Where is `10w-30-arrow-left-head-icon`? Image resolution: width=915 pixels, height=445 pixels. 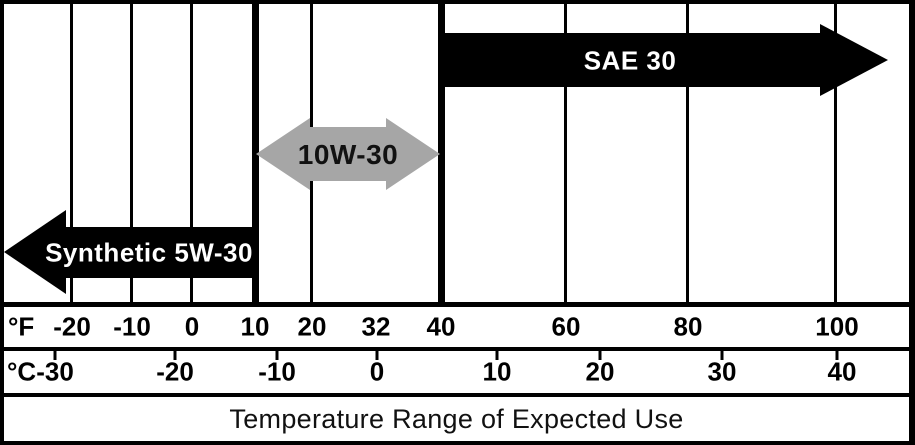 10w-30-arrow-left-head-icon is located at coordinates (283, 154).